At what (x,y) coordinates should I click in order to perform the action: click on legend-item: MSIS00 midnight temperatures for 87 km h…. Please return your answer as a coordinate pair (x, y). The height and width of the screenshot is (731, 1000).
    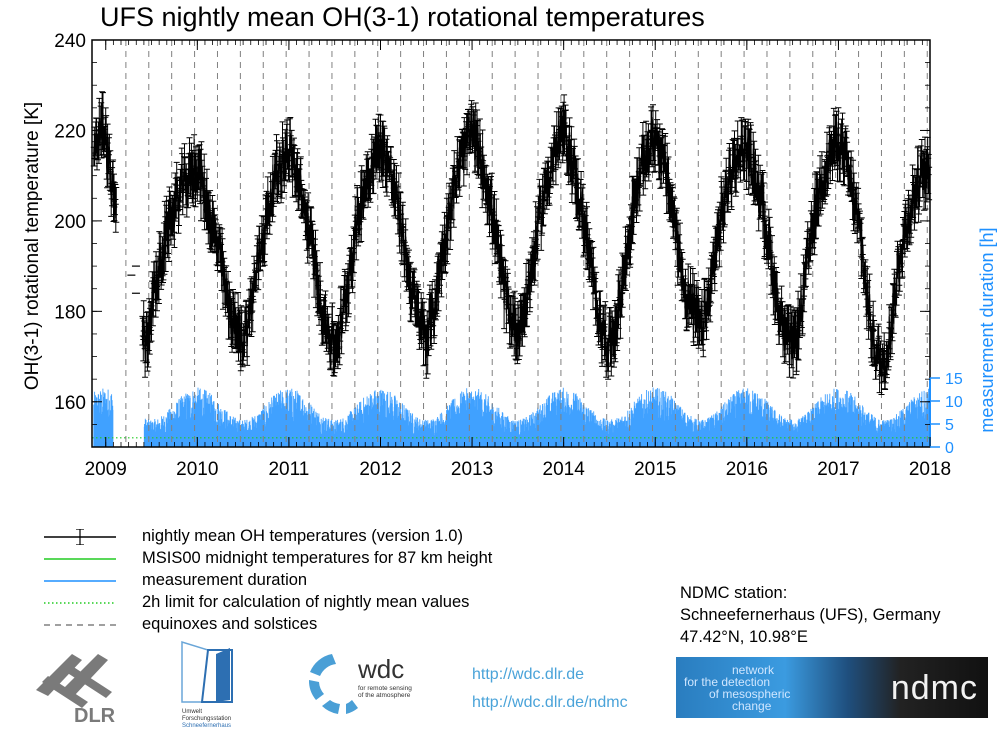
    Looking at the image, I should click on (304, 559).